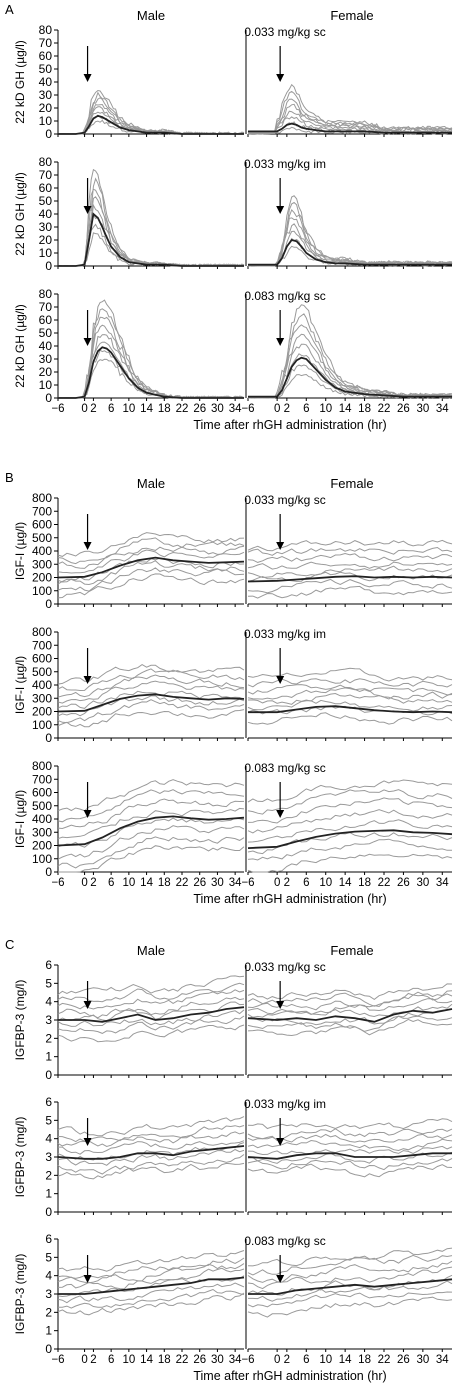 This screenshot has width=453, height=1395. Describe the element at coordinates (42, 672) in the screenshot. I see `y-tick-label: 500` at that location.